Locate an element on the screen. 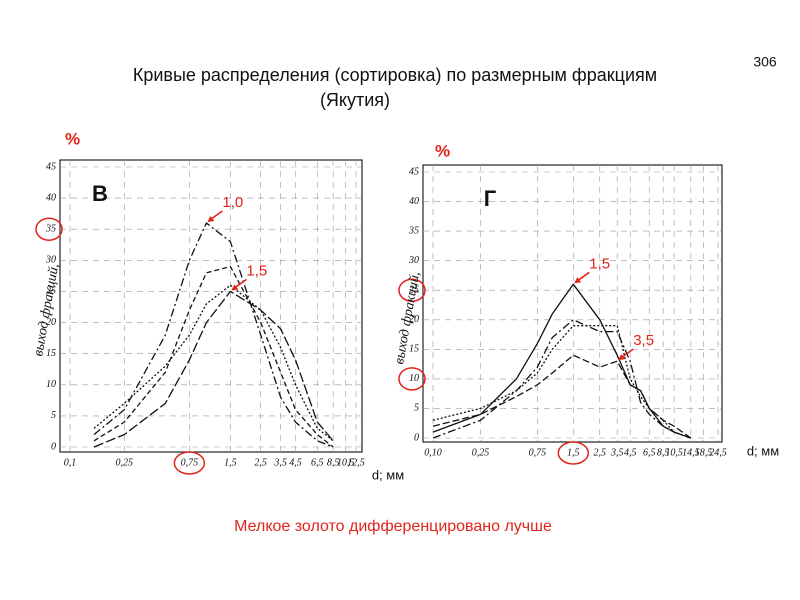 The image size is (800, 600). x-tick-label: 14,5 is located at coordinates (691, 452).